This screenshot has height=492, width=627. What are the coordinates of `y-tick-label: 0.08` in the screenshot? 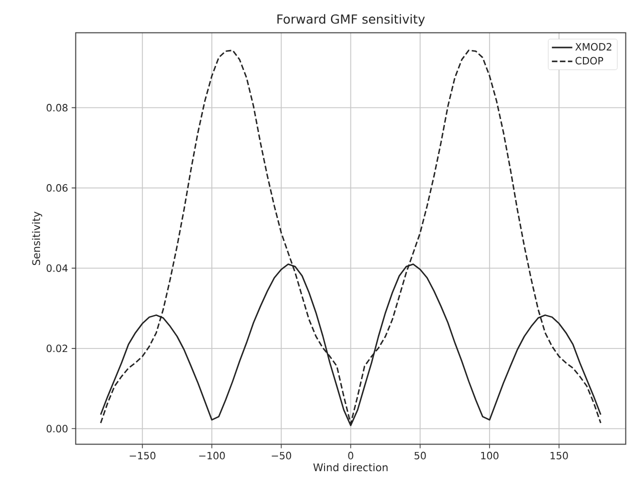 It's located at (57, 108).